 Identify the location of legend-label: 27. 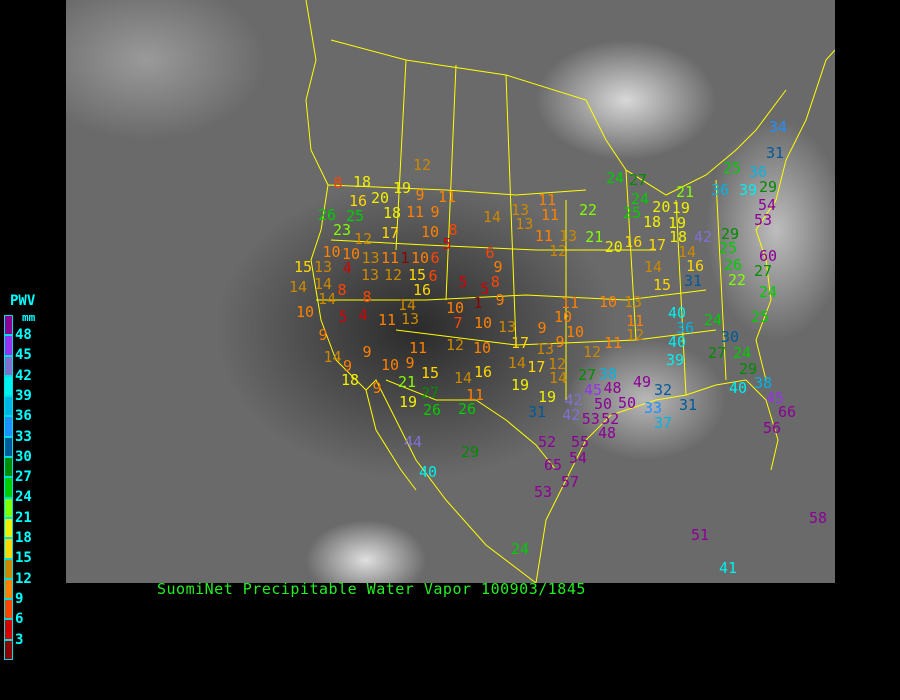
(23, 477).